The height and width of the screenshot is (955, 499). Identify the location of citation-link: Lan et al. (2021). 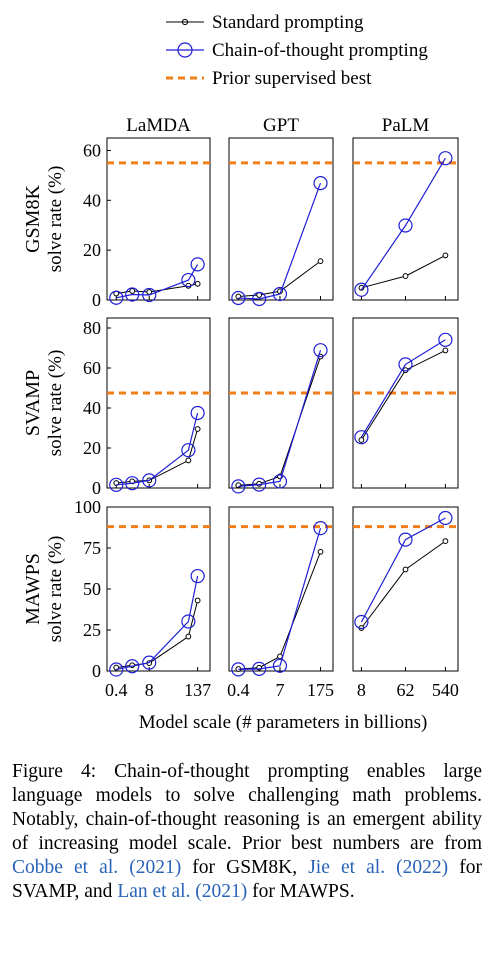
(182, 891).